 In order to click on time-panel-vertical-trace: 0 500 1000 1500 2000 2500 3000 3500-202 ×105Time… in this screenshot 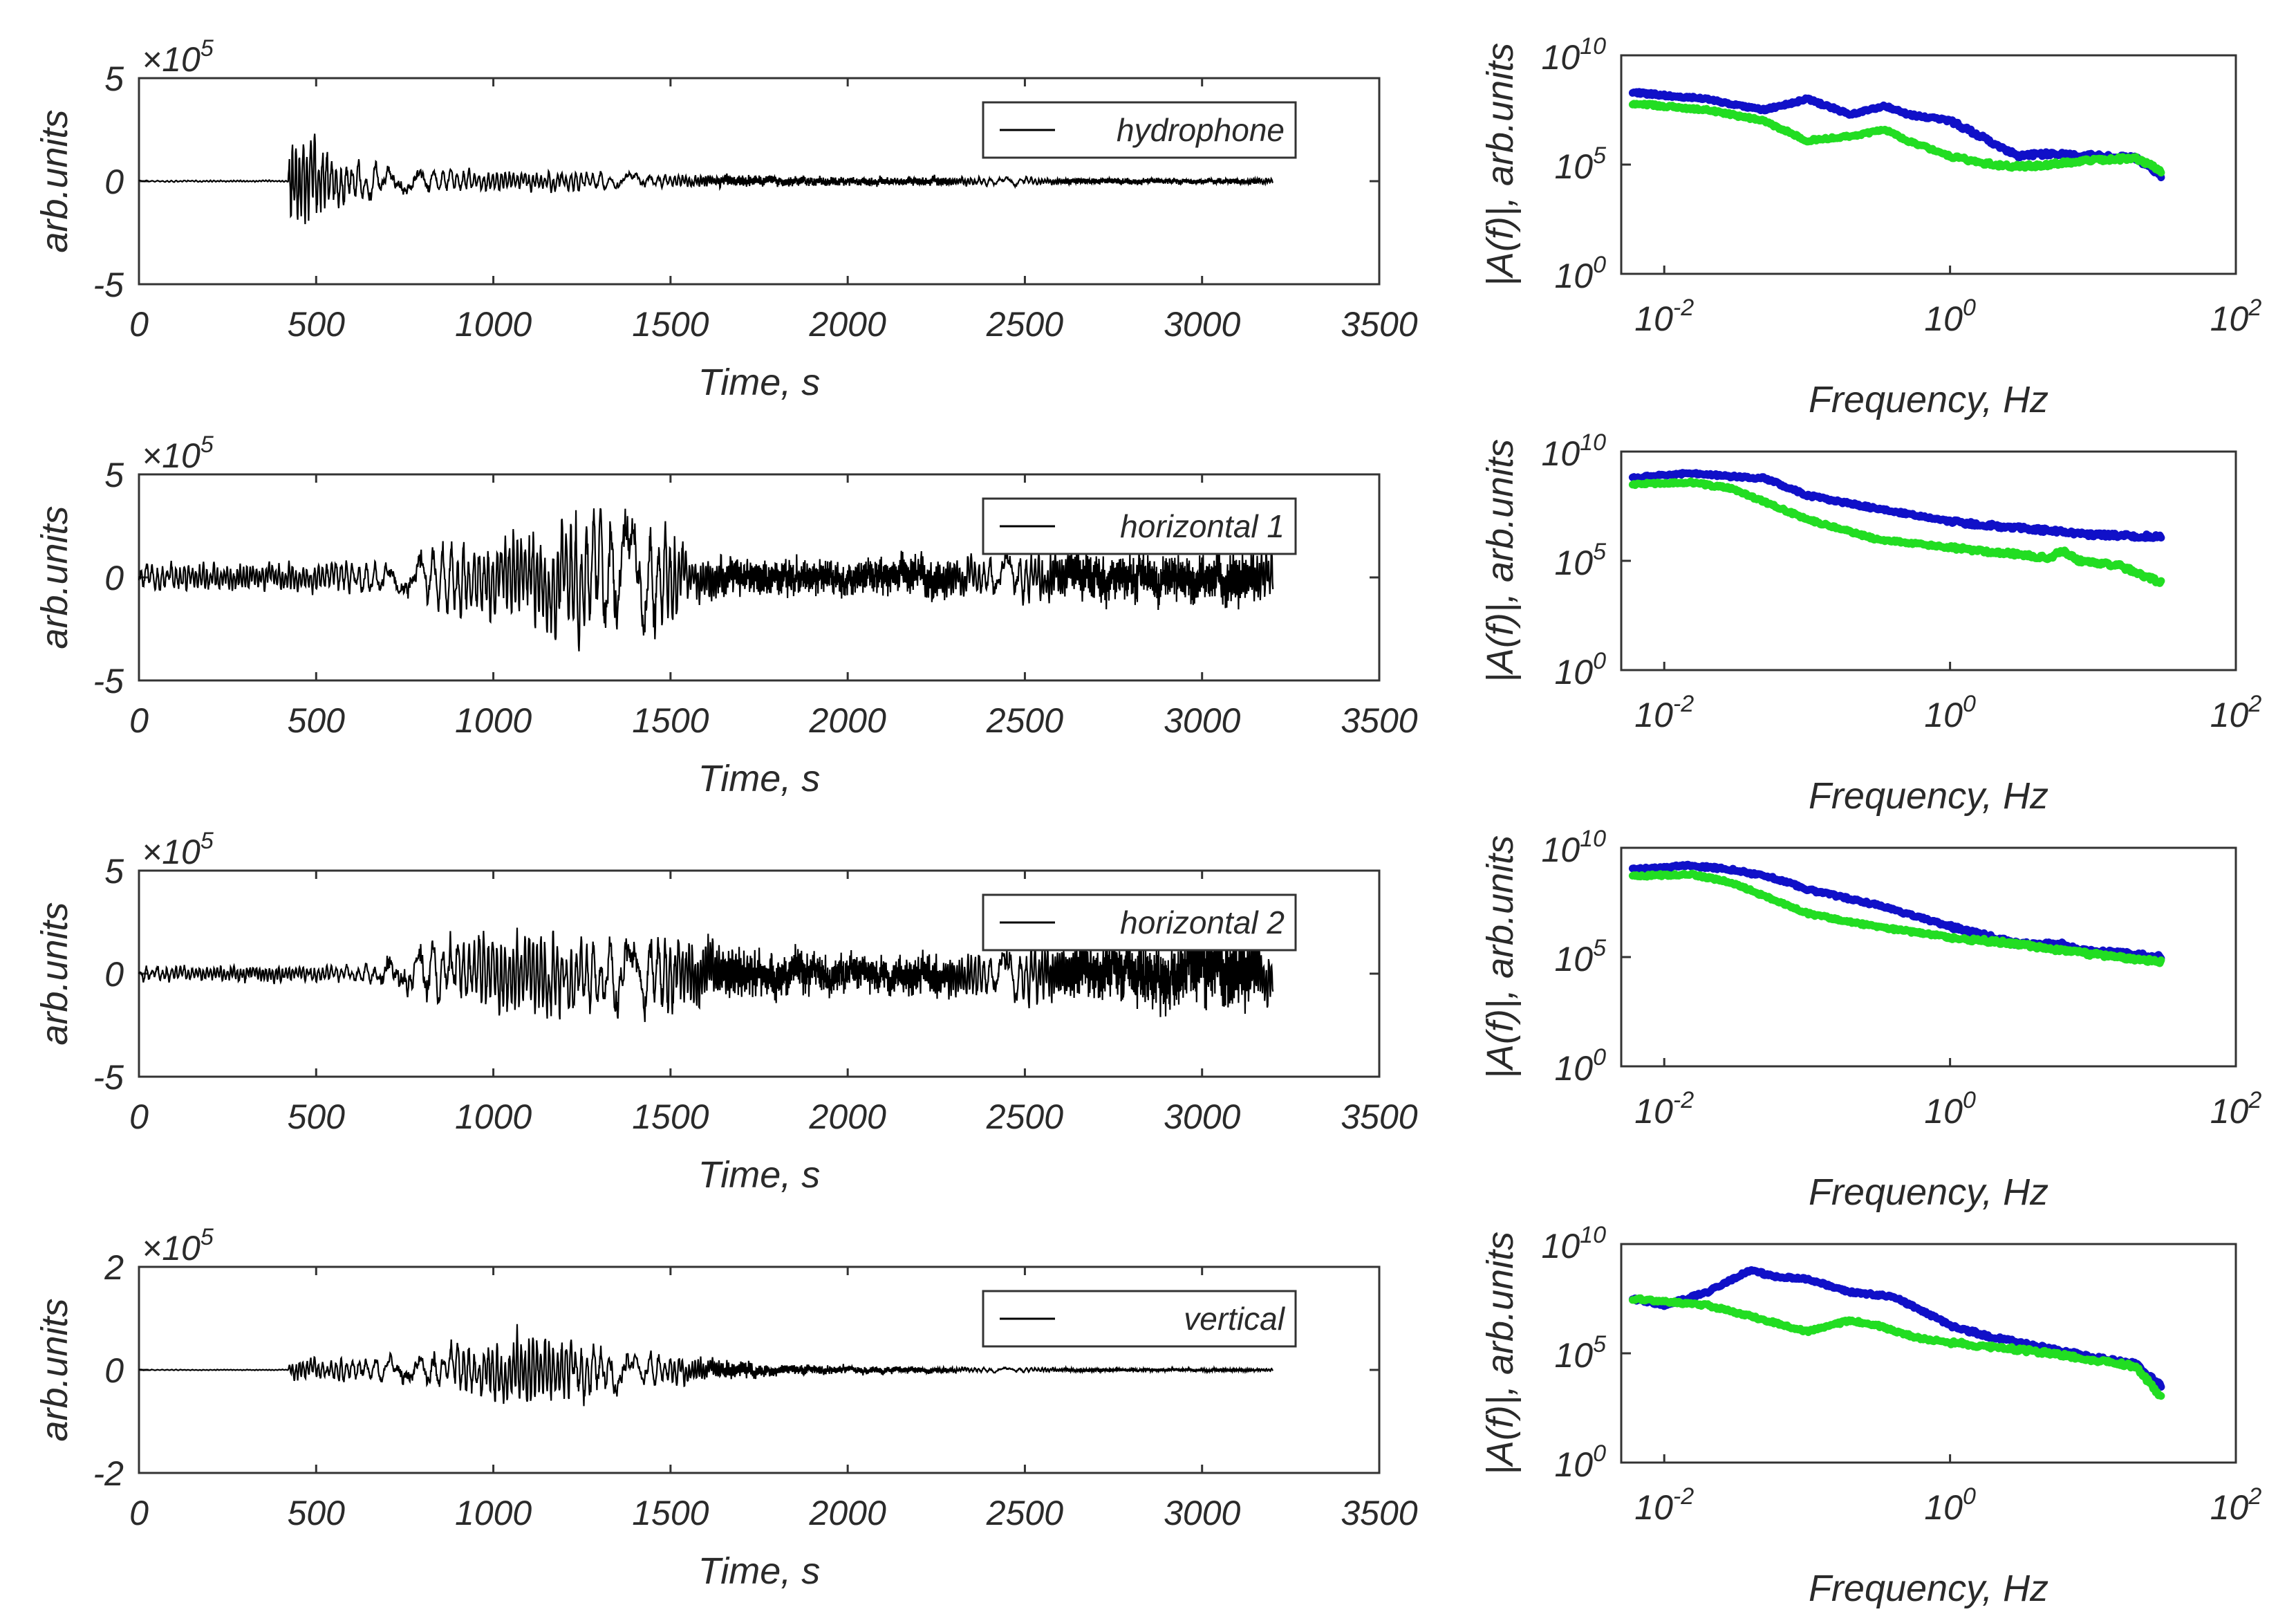, I will do `click(726, 1408)`.